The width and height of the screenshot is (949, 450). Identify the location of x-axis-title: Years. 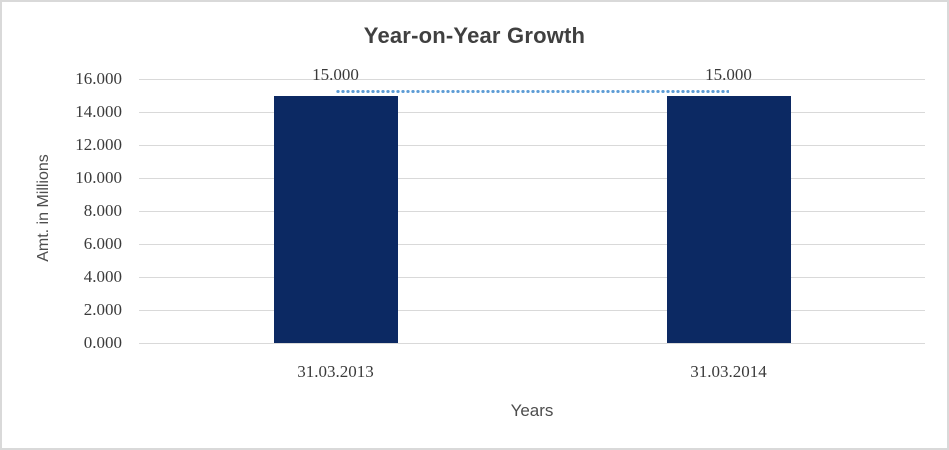
(532, 410).